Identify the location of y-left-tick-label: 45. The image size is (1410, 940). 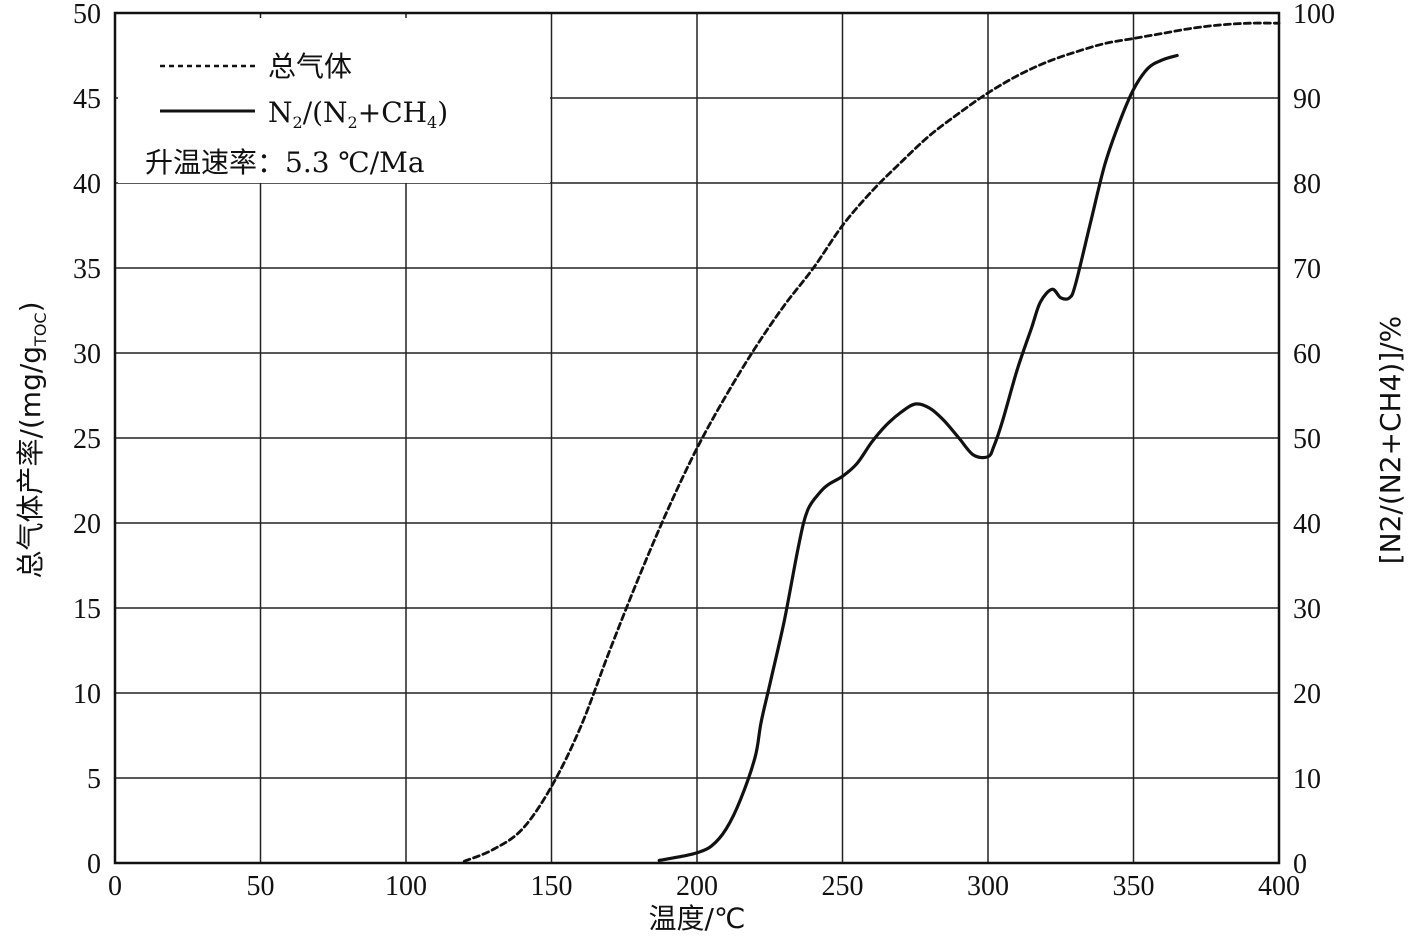
(87, 99).